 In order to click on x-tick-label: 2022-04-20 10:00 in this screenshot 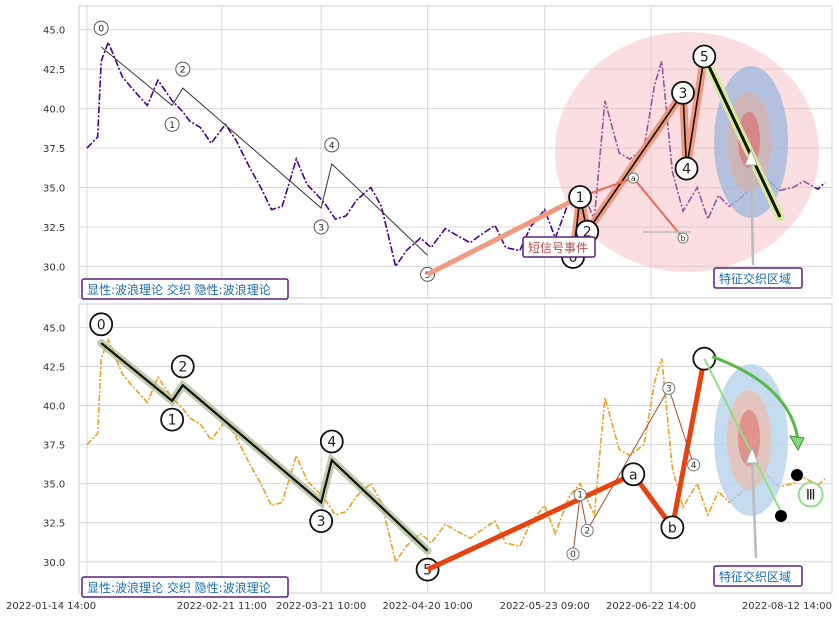, I will do `click(428, 606)`.